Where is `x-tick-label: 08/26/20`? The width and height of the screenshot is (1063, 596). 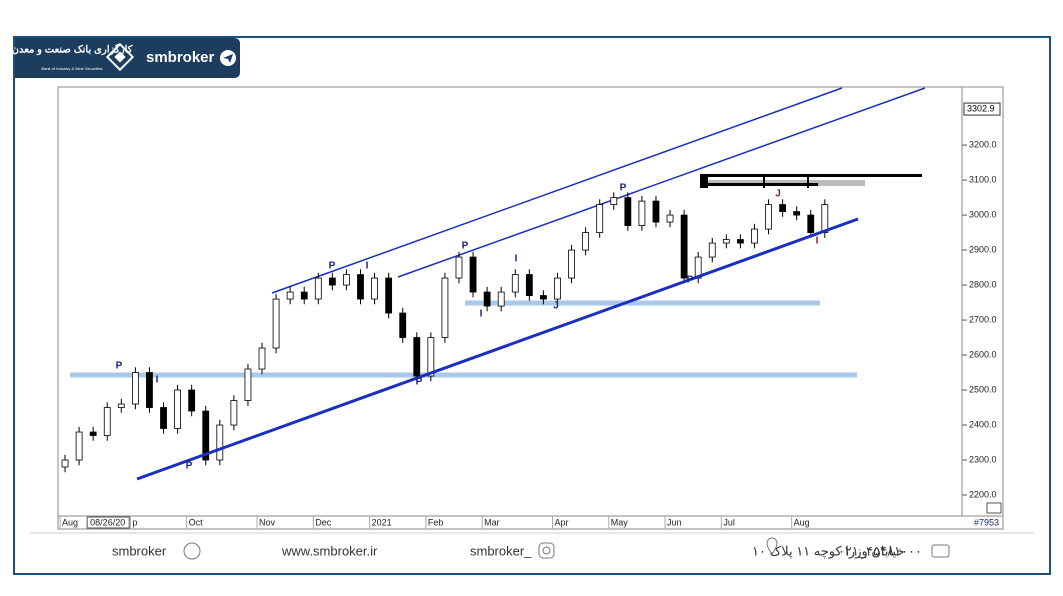
x-tick-label: 08/26/20 is located at coordinates (107, 522).